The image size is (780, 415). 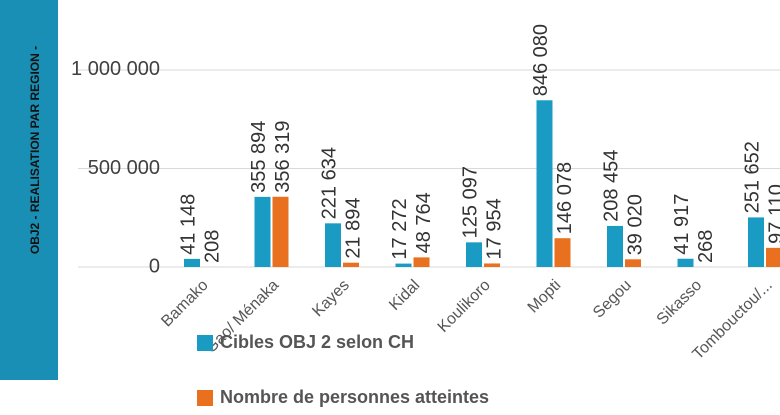 I want to click on value-label: 208 454, so click(x=611, y=186).